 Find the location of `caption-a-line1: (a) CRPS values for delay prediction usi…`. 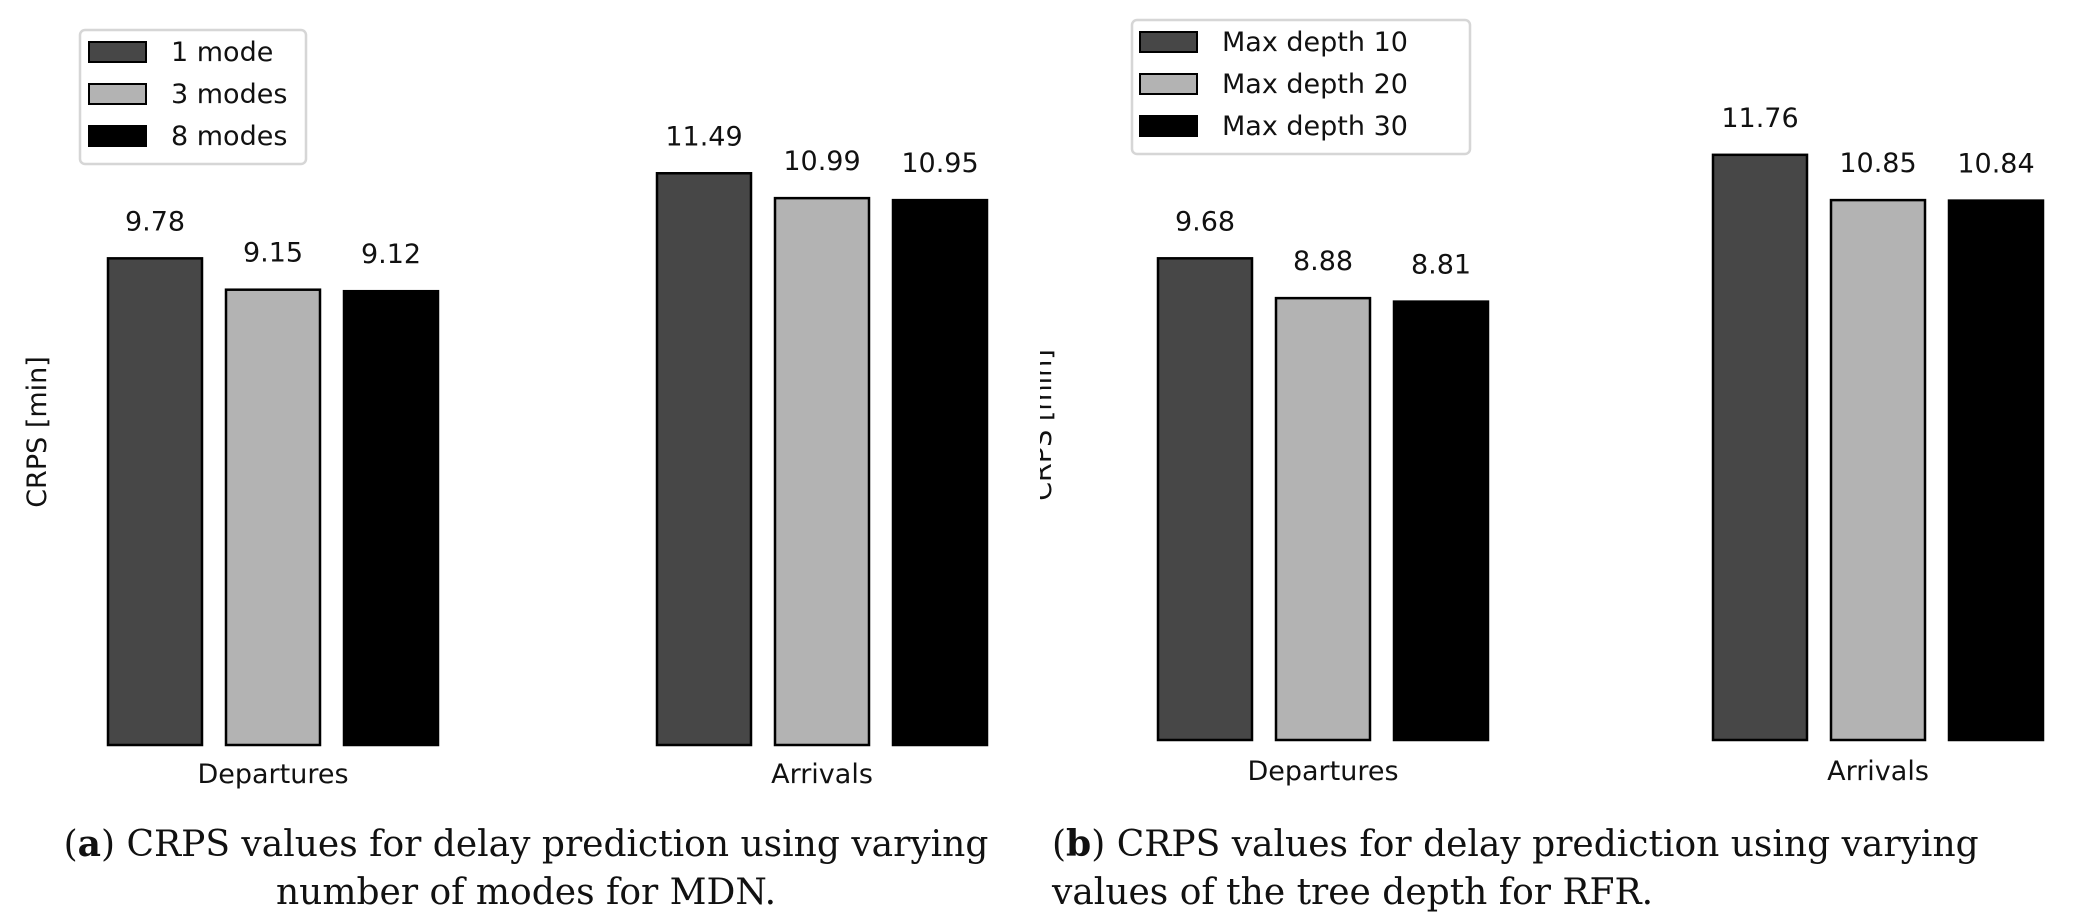

caption-a-line1: (a) CRPS values for delay prediction usi… is located at coordinates (526, 844).